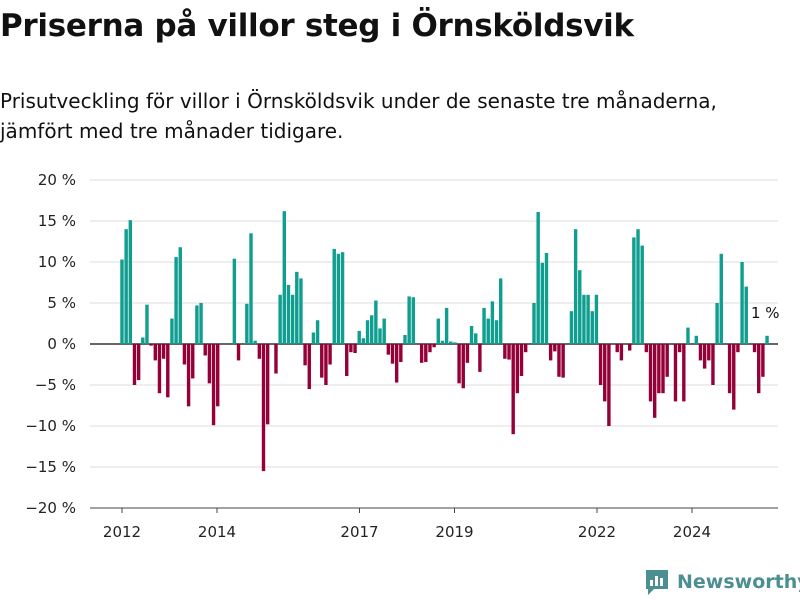  I want to click on y-tick-label: 5 %, so click(61, 303).